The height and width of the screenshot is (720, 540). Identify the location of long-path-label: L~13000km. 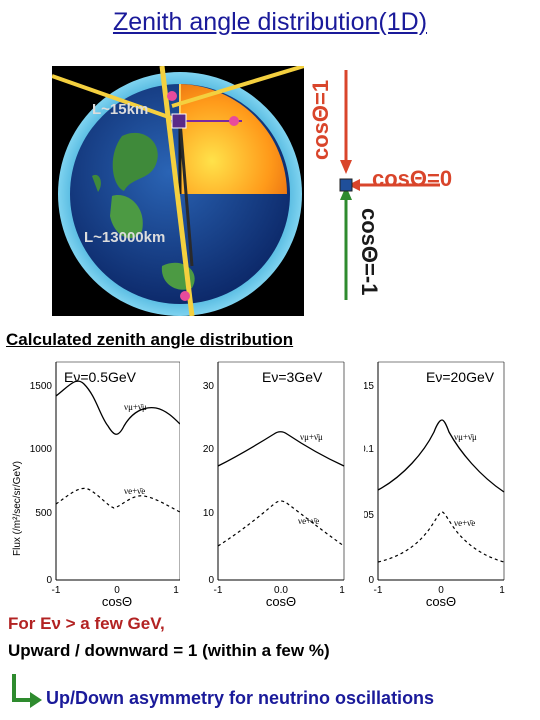
(124, 237).